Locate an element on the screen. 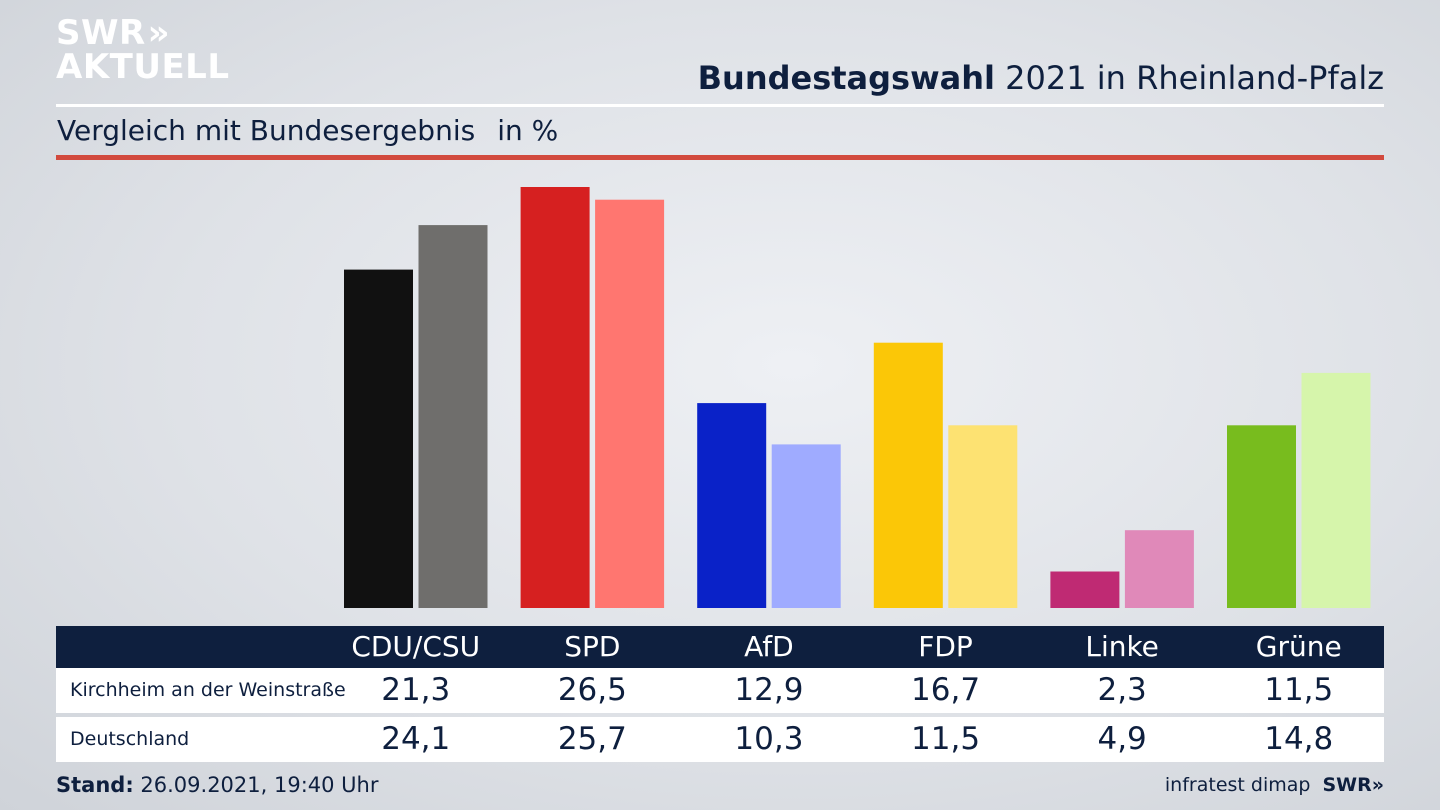 The height and width of the screenshot is (810, 1440). value-cell-cdu-csu: 21,3 is located at coordinates (416, 690).